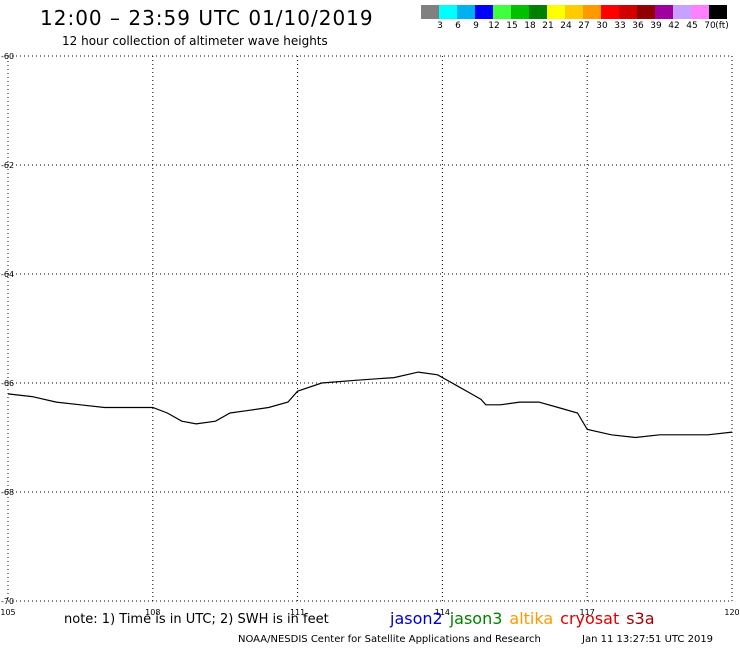 The height and width of the screenshot is (650, 740). What do you see at coordinates (638, 26) in the screenshot?
I see `legend-label: 36` at bounding box center [638, 26].